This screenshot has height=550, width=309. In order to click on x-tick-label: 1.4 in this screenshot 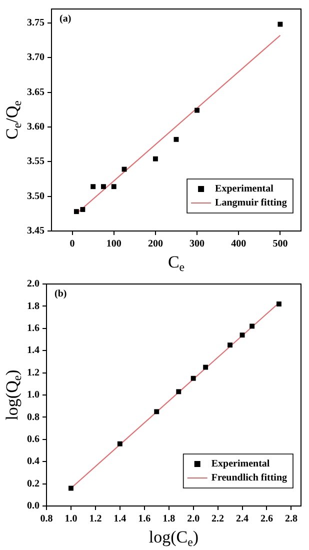, I will do `click(120, 519)`.